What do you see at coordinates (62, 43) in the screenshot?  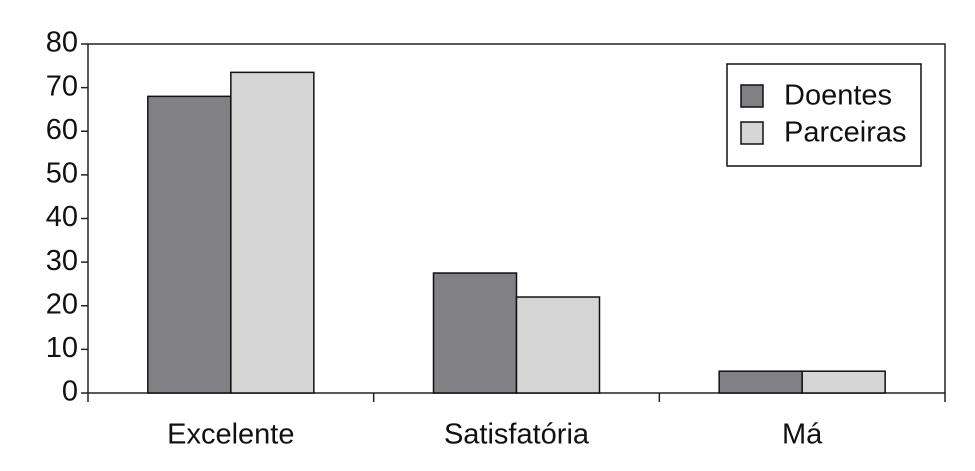 I see `y-tick-label: 80` at bounding box center [62, 43].